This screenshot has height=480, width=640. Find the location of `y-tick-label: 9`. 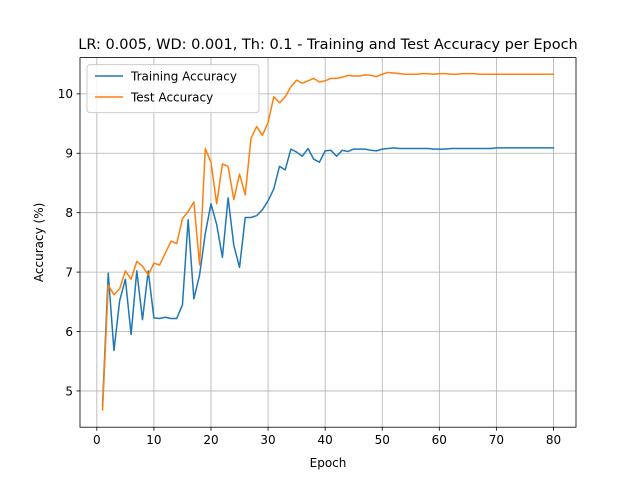

y-tick-label: 9 is located at coordinates (69, 154).